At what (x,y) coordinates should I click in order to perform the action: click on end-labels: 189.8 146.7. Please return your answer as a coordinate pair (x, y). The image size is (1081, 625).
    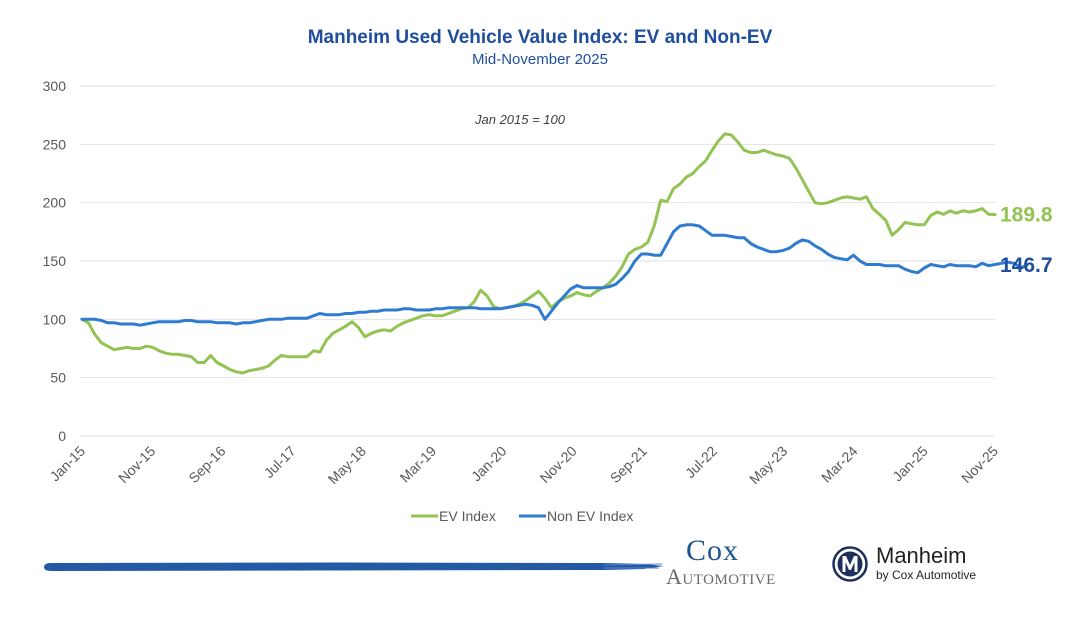
    Looking at the image, I should click on (1026, 240).